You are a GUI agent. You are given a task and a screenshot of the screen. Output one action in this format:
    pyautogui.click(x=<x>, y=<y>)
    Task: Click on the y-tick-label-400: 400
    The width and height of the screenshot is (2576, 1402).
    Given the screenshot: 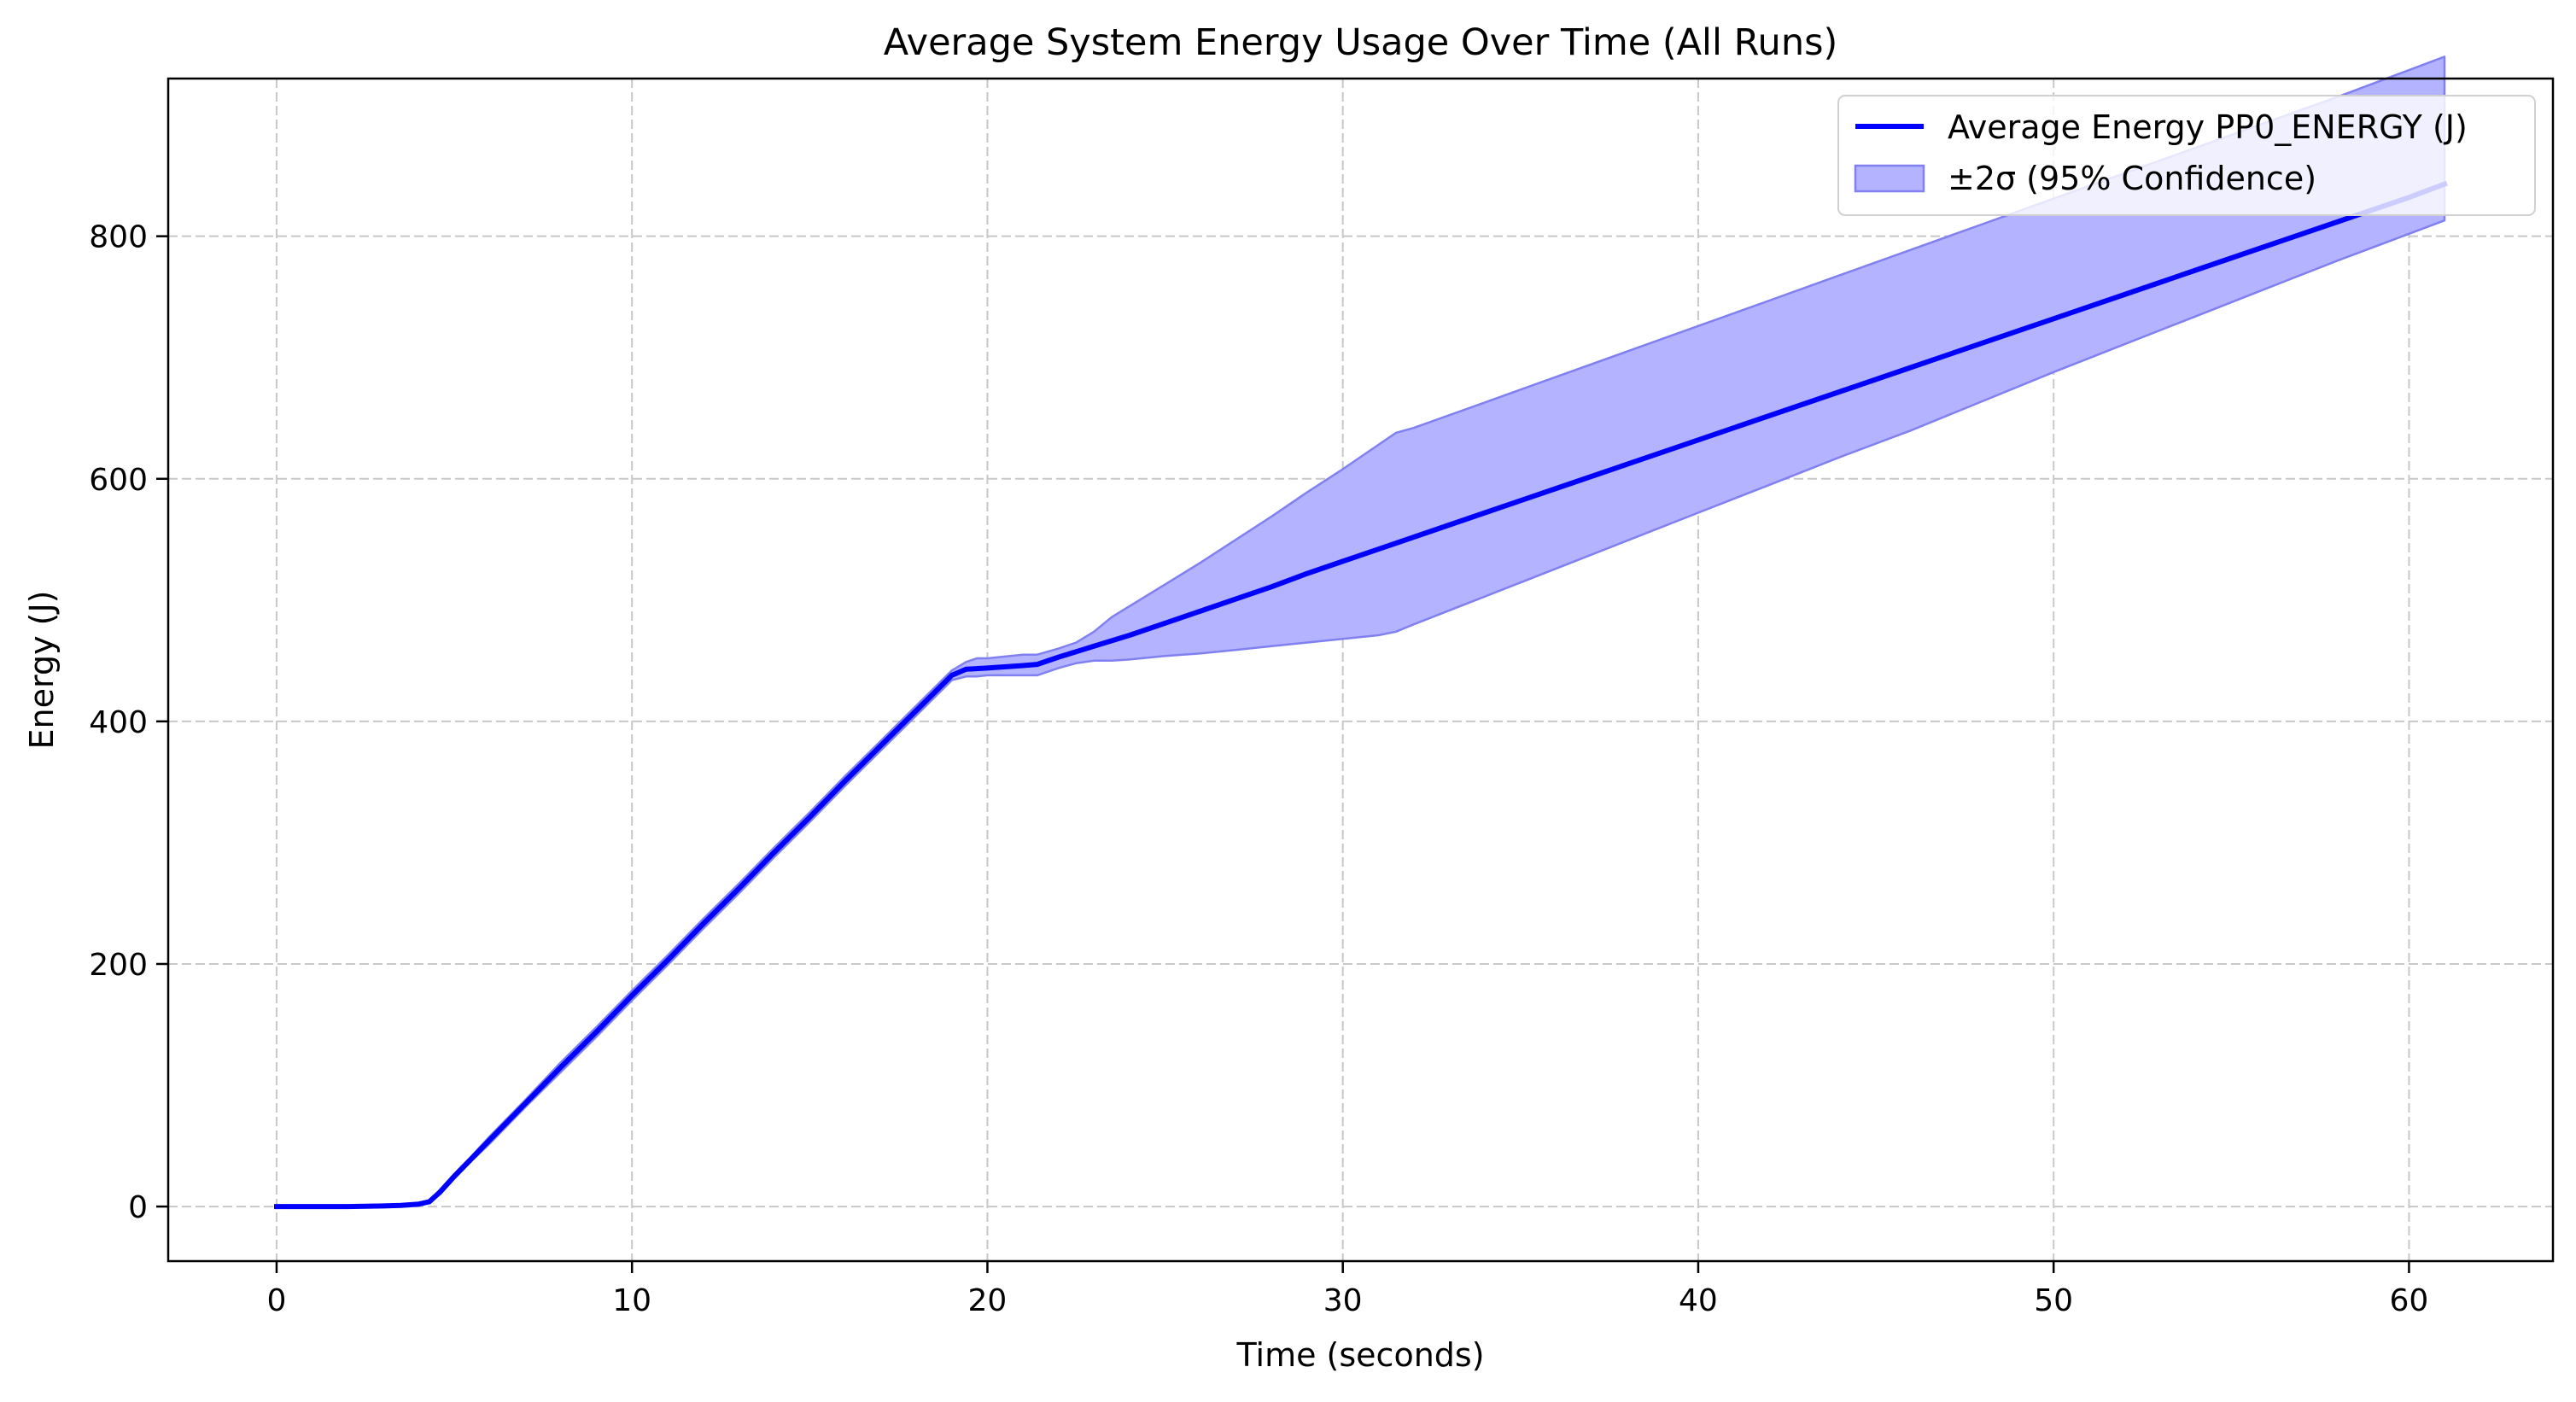 What is the action you would take?
    pyautogui.click(x=118, y=723)
    